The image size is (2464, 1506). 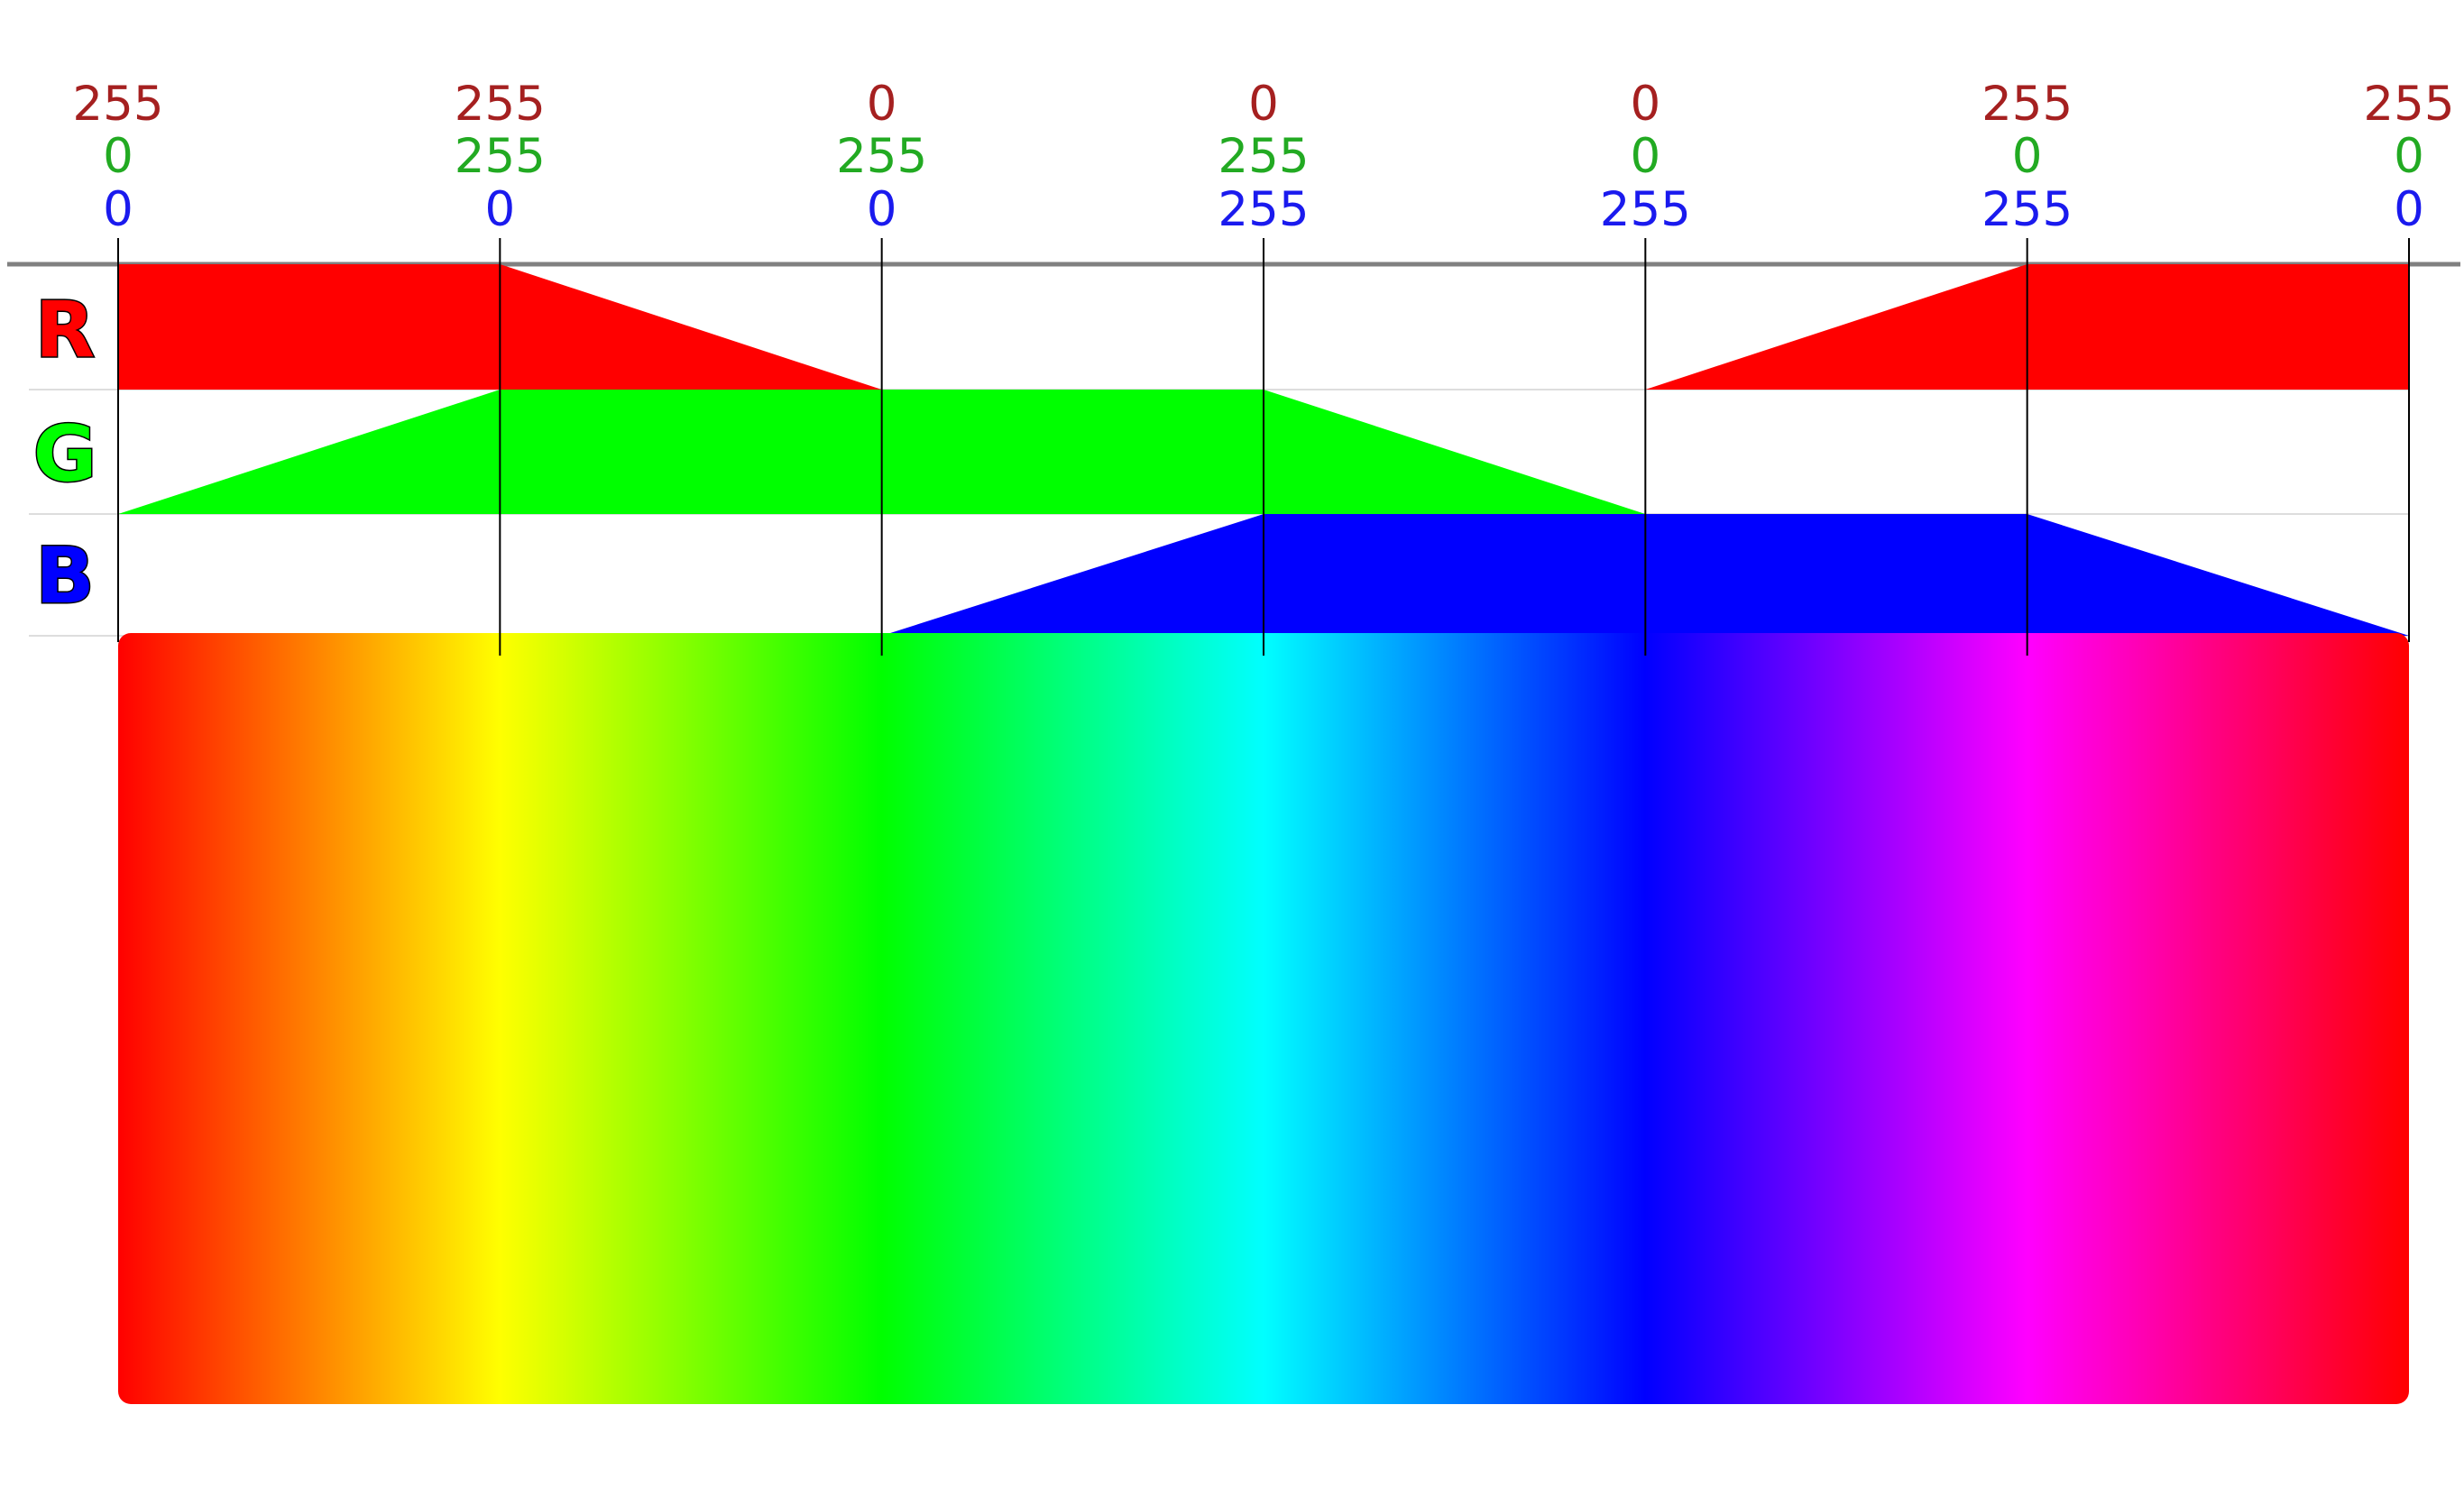 I want to click on channel-label-r: R, so click(x=65, y=330).